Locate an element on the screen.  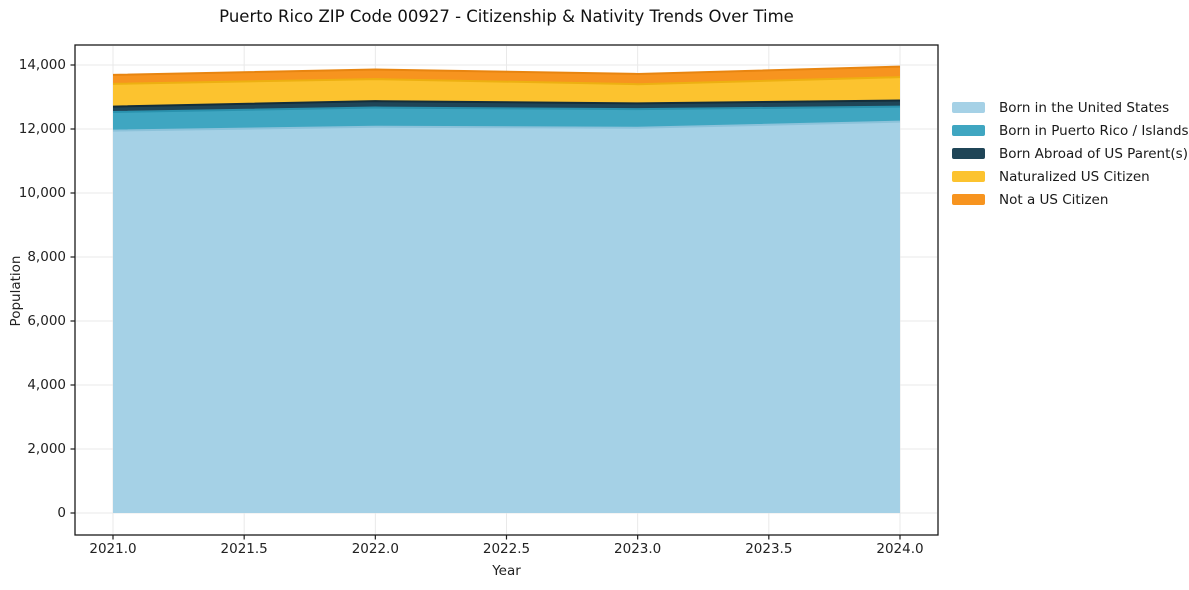
legend-item: Born Abroad of US Parent(s) is located at coordinates (1070, 153).